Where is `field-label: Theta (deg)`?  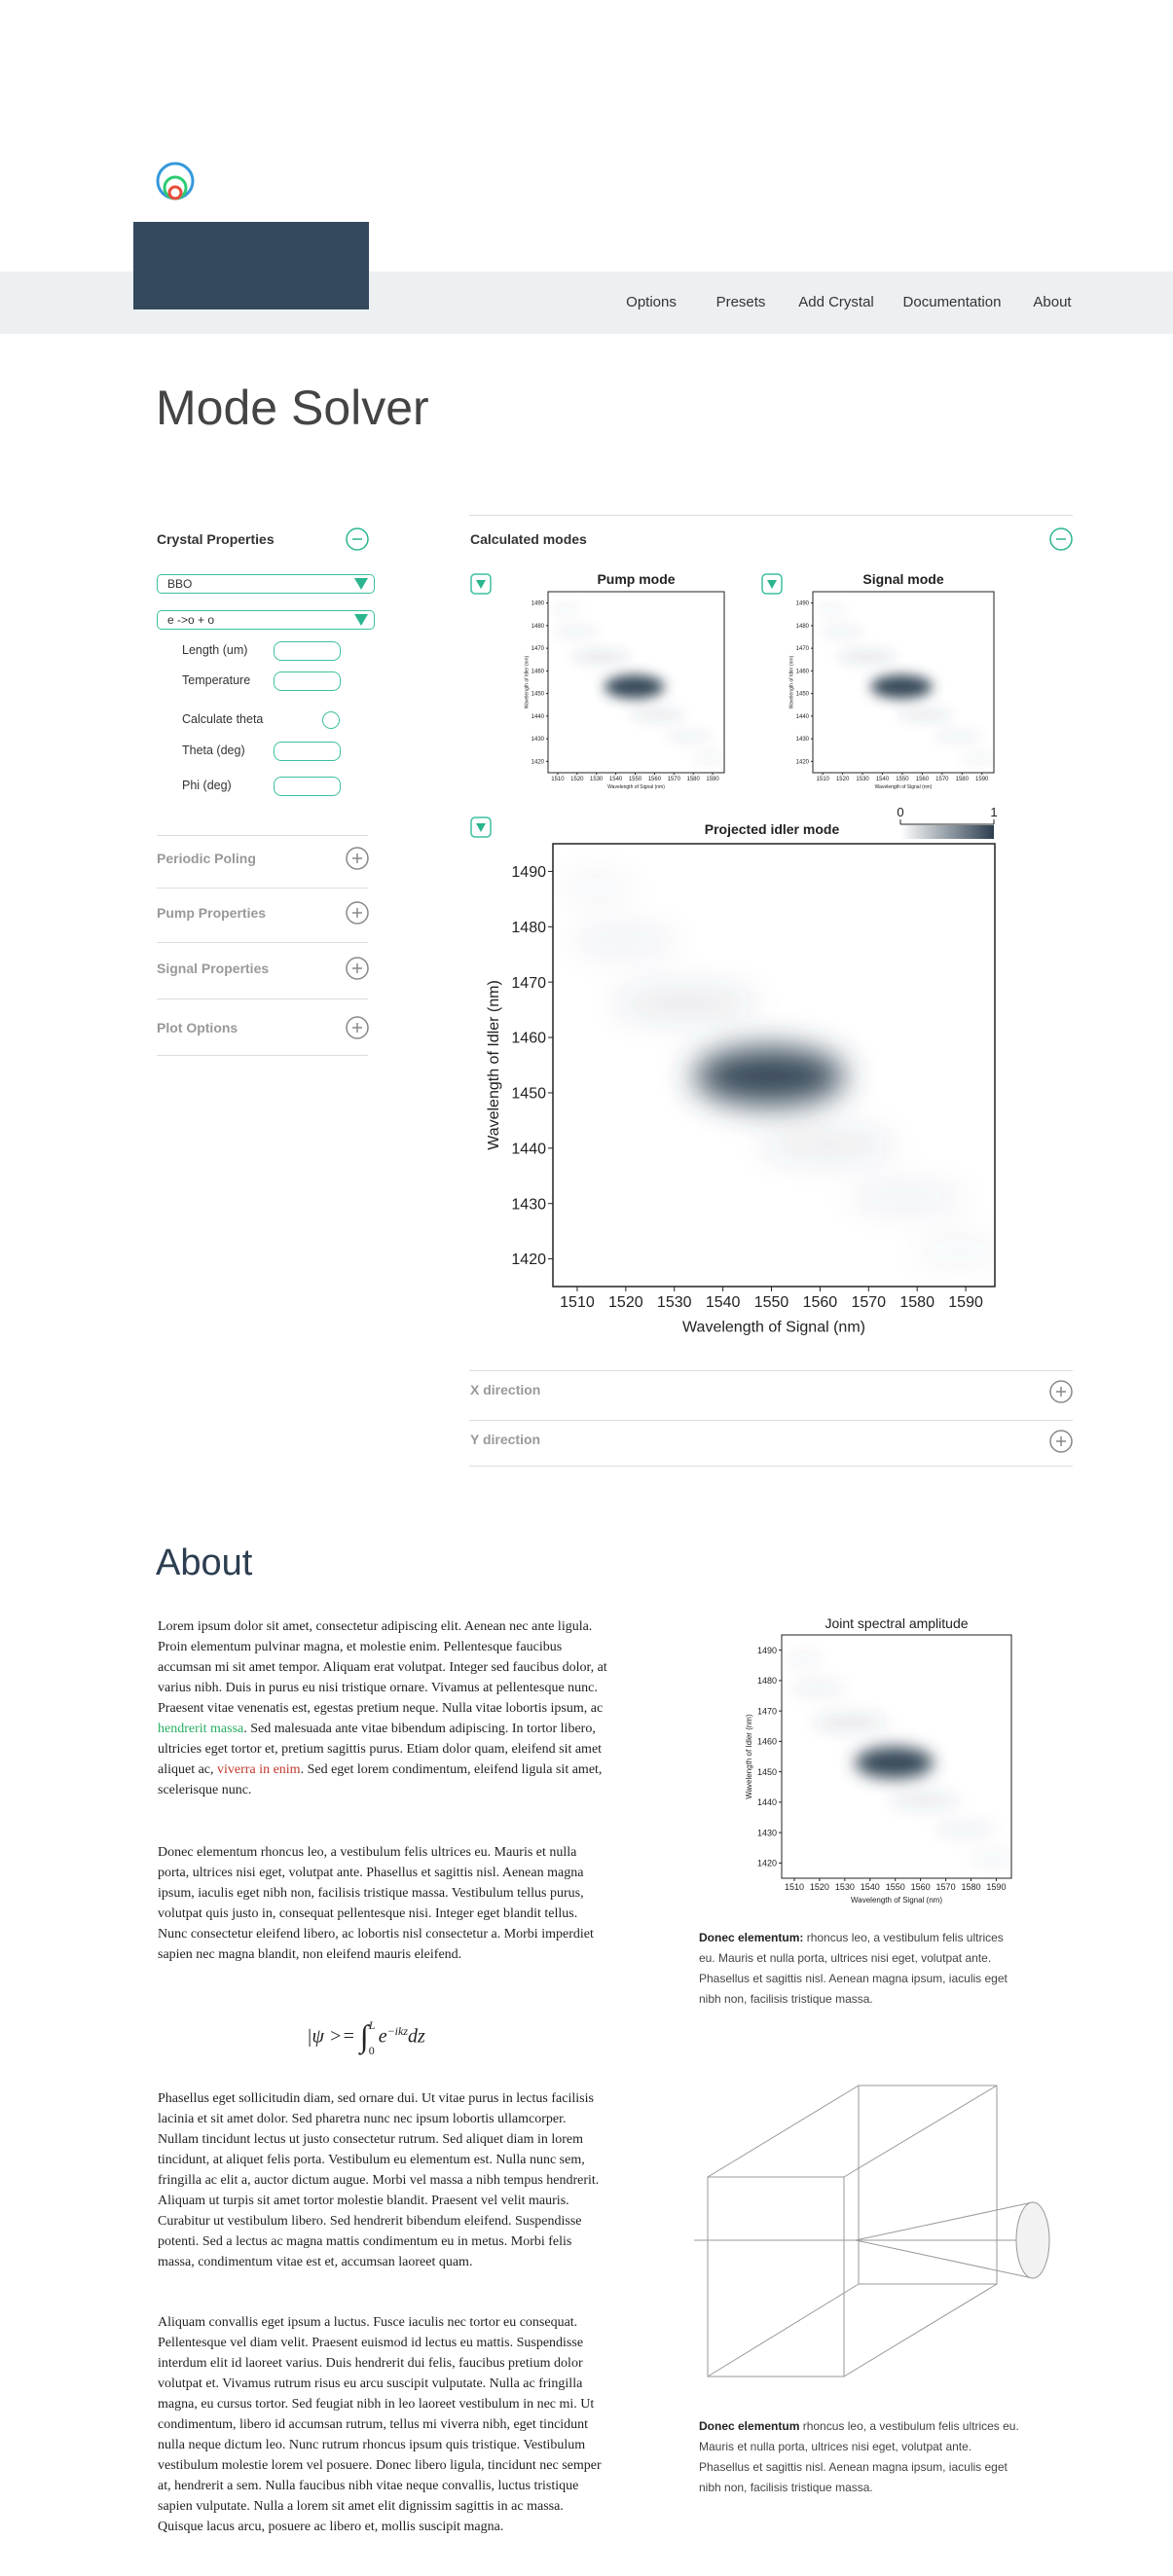 field-label: Theta (deg) is located at coordinates (213, 750).